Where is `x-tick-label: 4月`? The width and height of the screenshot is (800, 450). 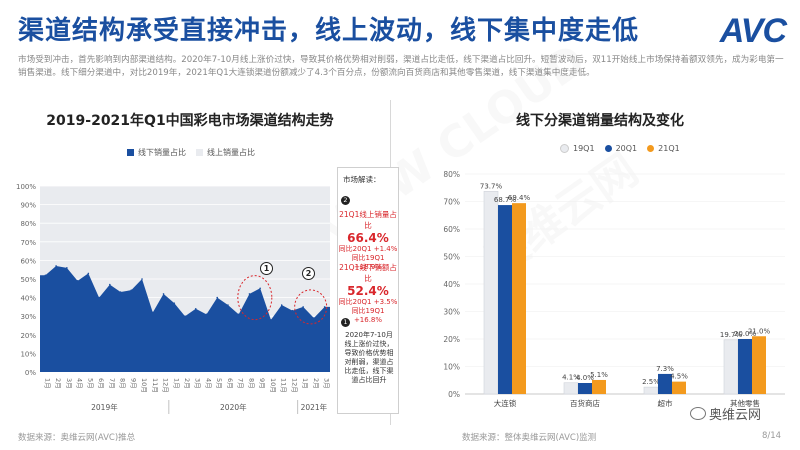
x-tick-label: 4月 is located at coordinates (80, 383).